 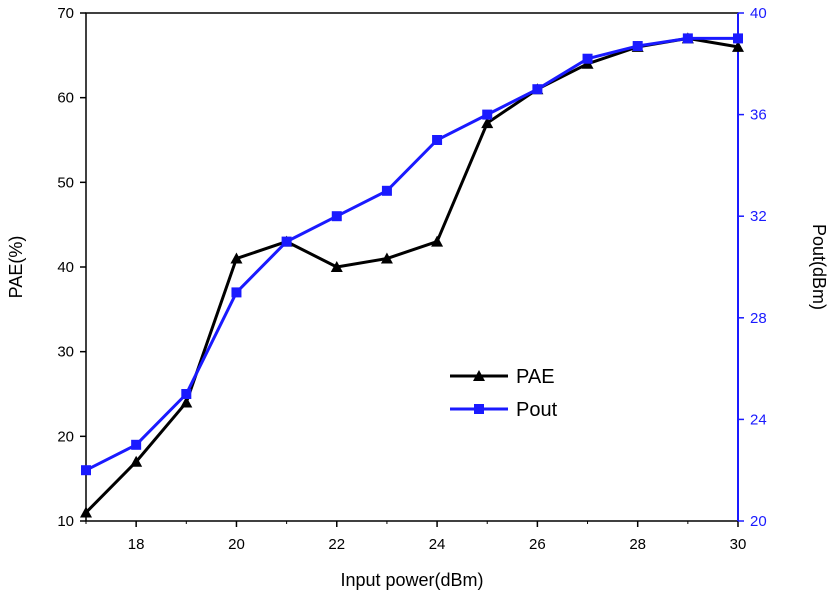 I want to click on legend-pout-label: Pout, so click(x=537, y=410).